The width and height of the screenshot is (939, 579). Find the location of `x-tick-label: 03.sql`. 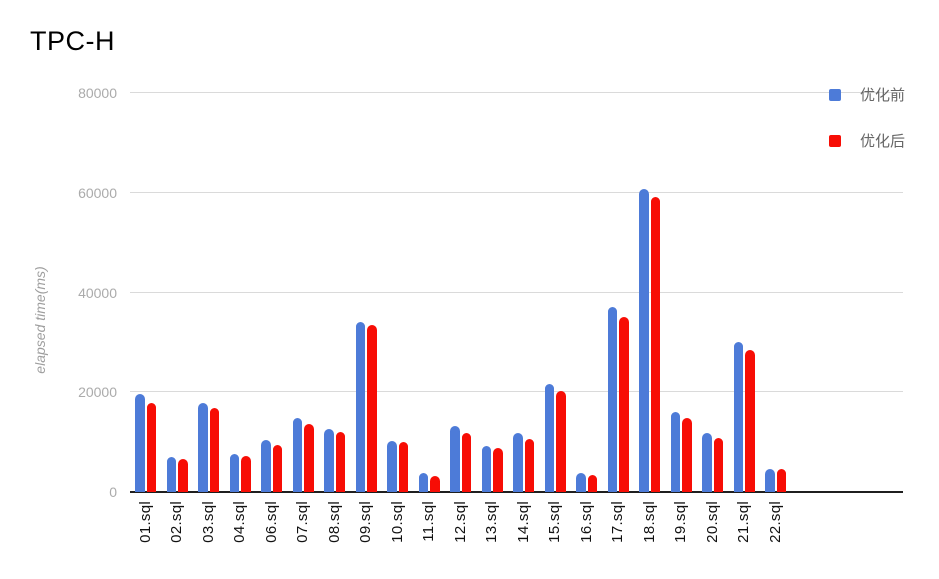

x-tick-label: 03.sql is located at coordinates (208, 522).